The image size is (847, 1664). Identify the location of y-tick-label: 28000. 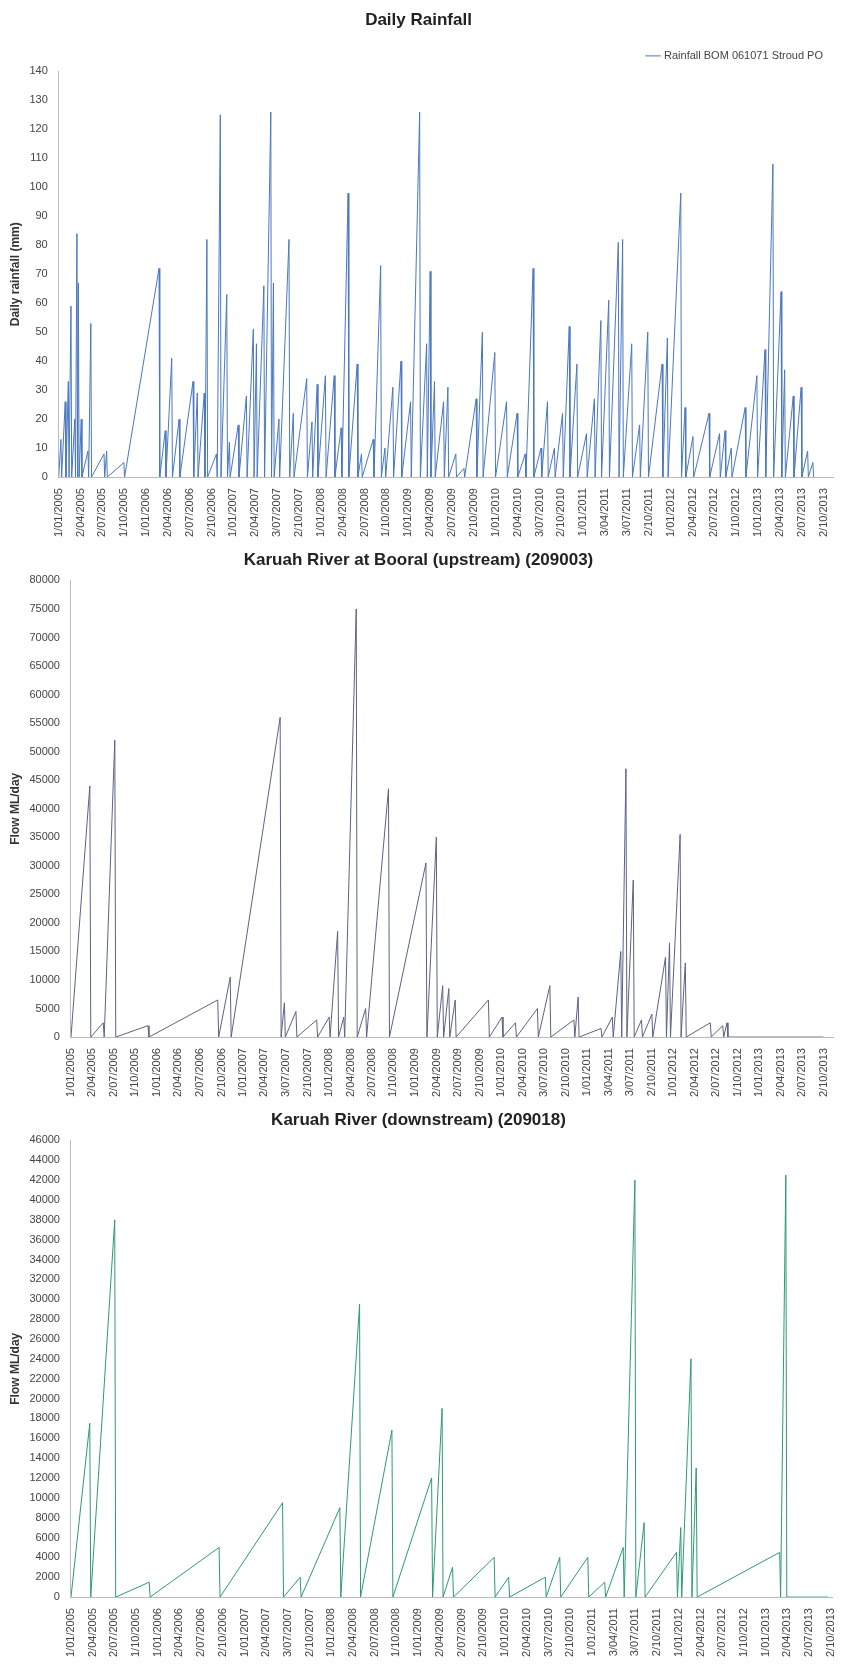
(44, 1318).